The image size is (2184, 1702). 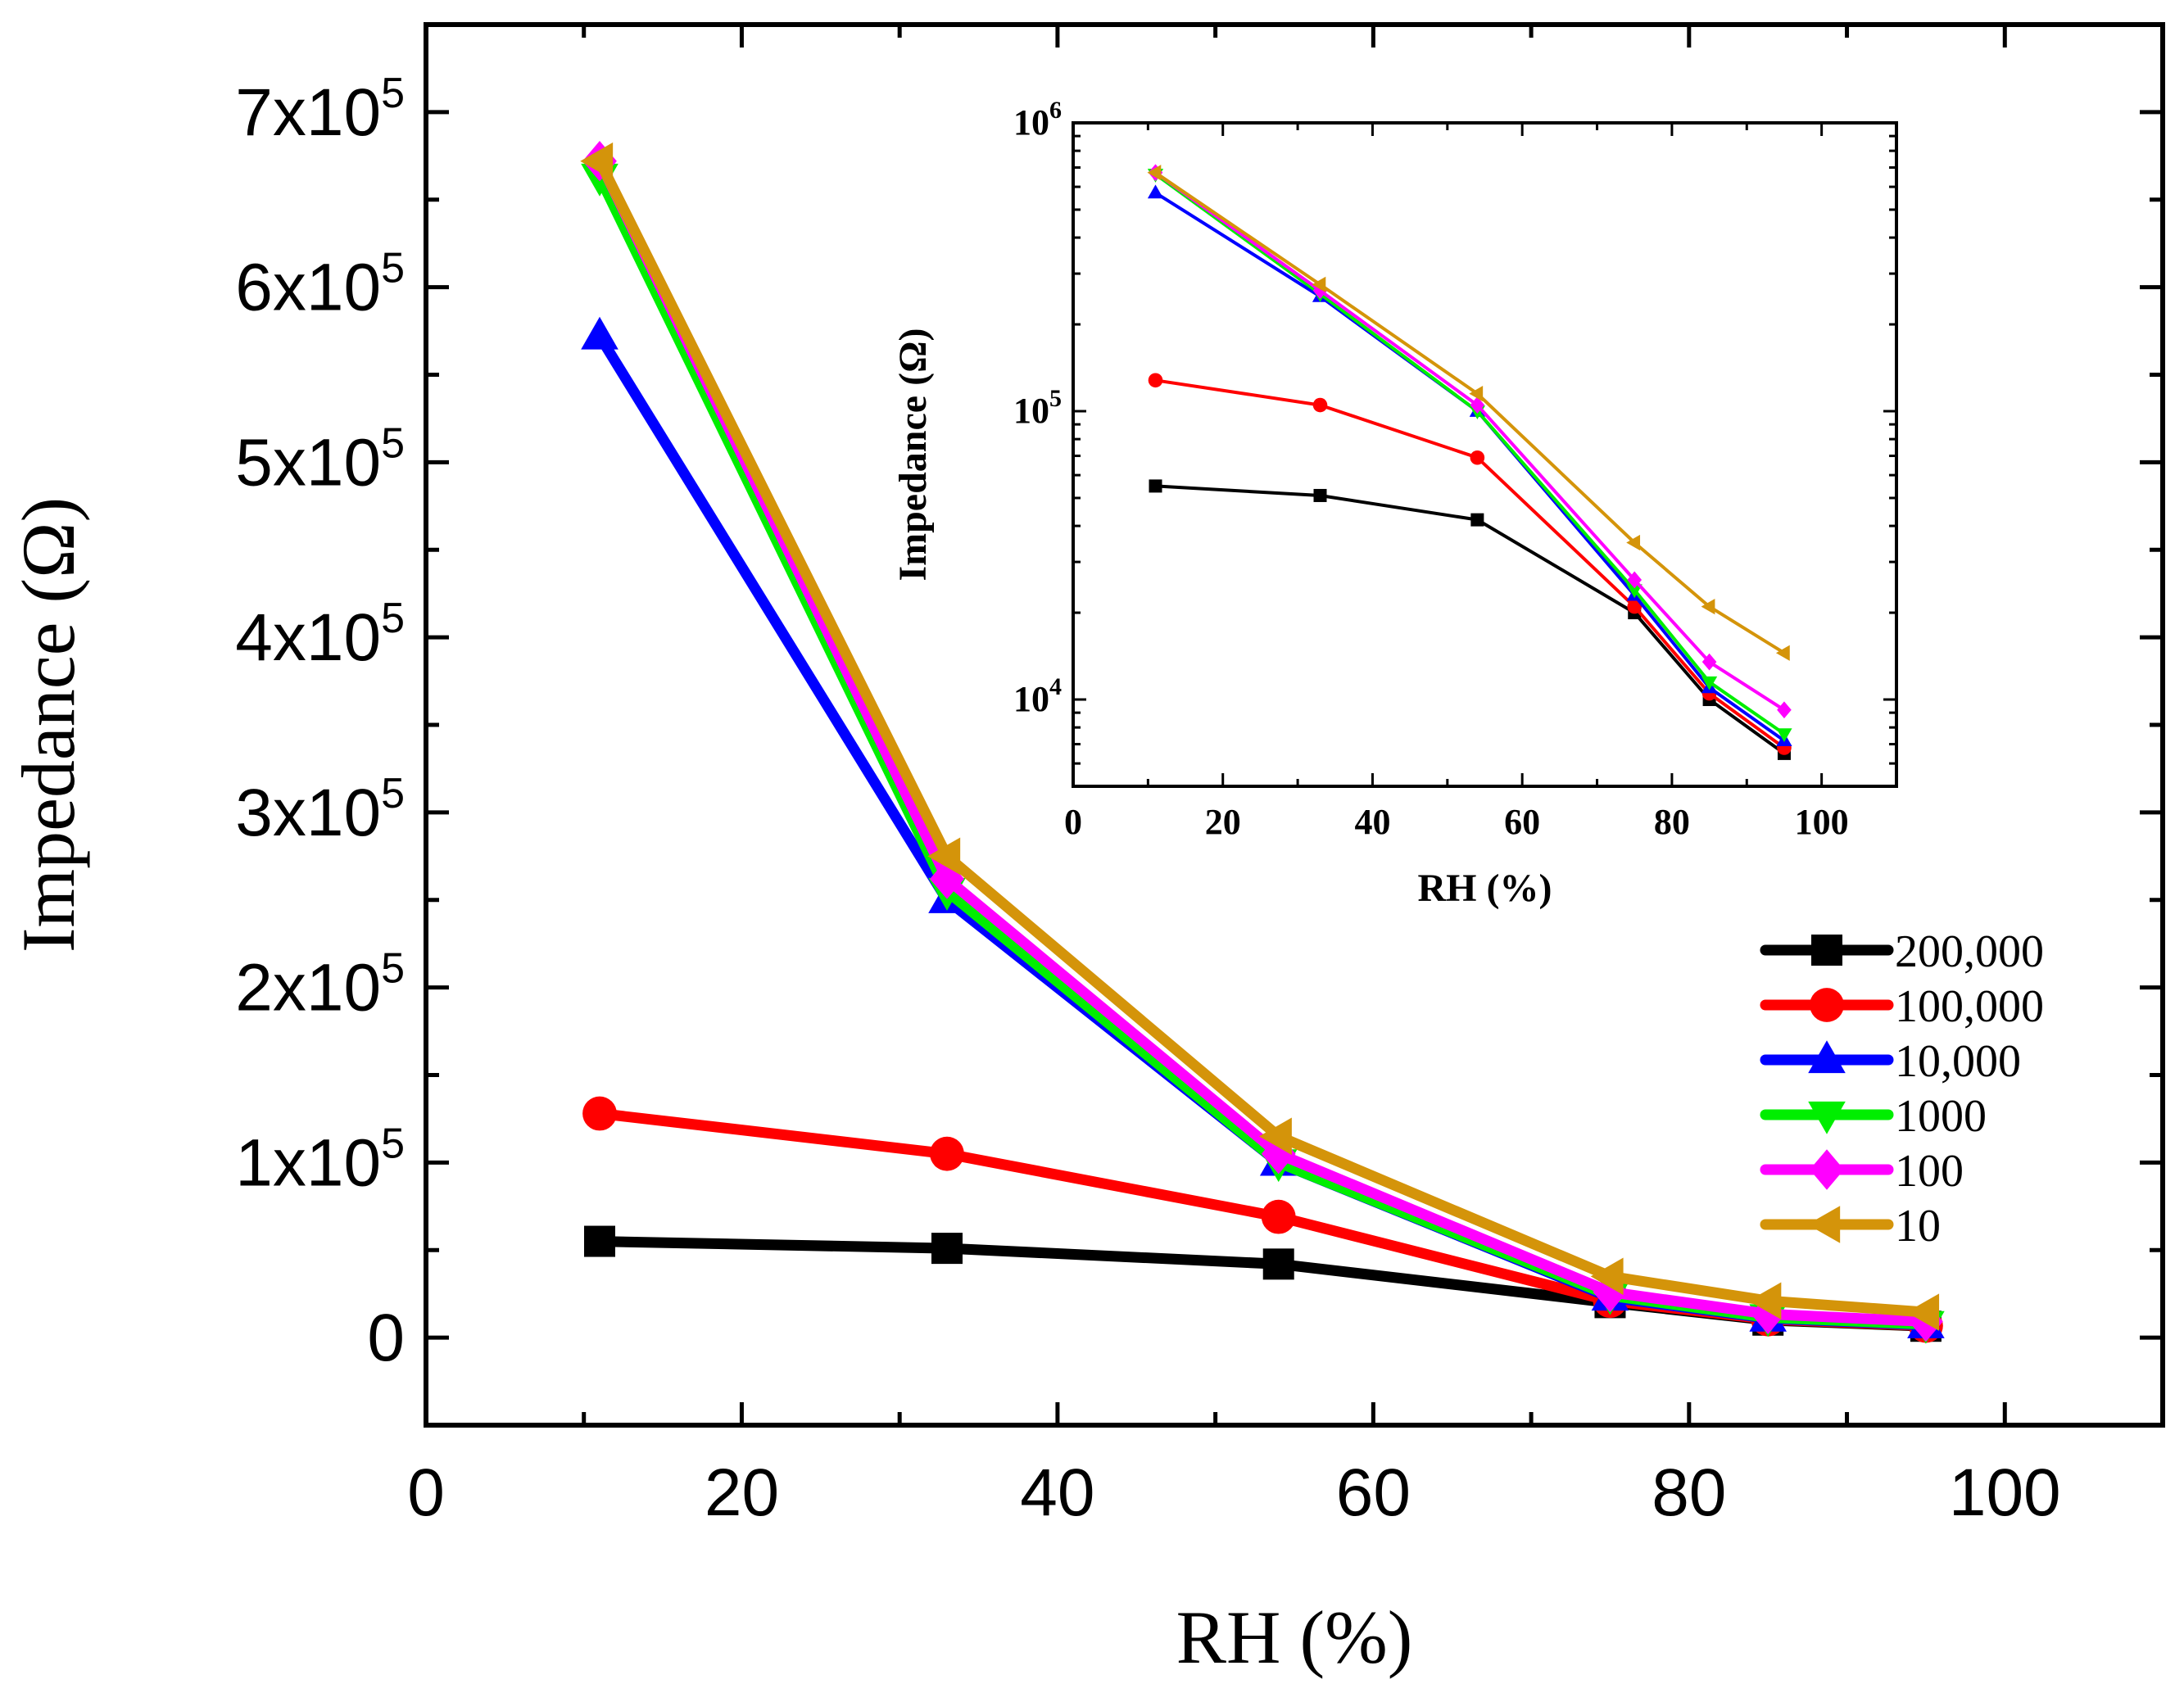 I want to click on main-y-tick-label: 2x105, so click(x=320, y=985).